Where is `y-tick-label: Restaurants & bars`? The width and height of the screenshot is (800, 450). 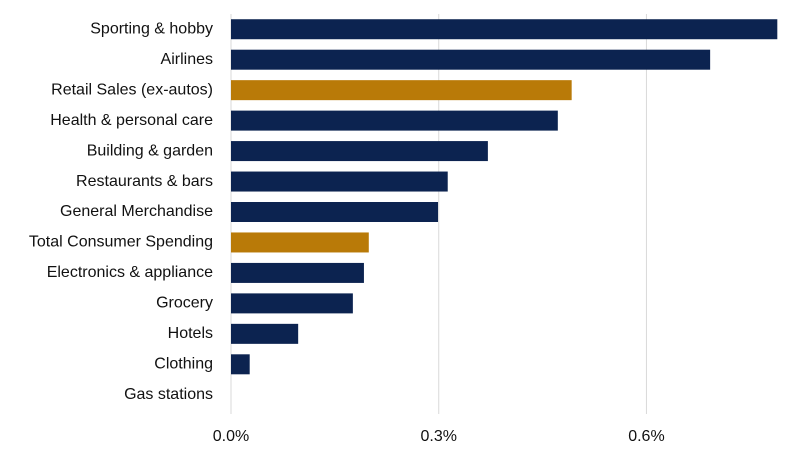 y-tick-label: Restaurants & bars is located at coordinates (144, 181).